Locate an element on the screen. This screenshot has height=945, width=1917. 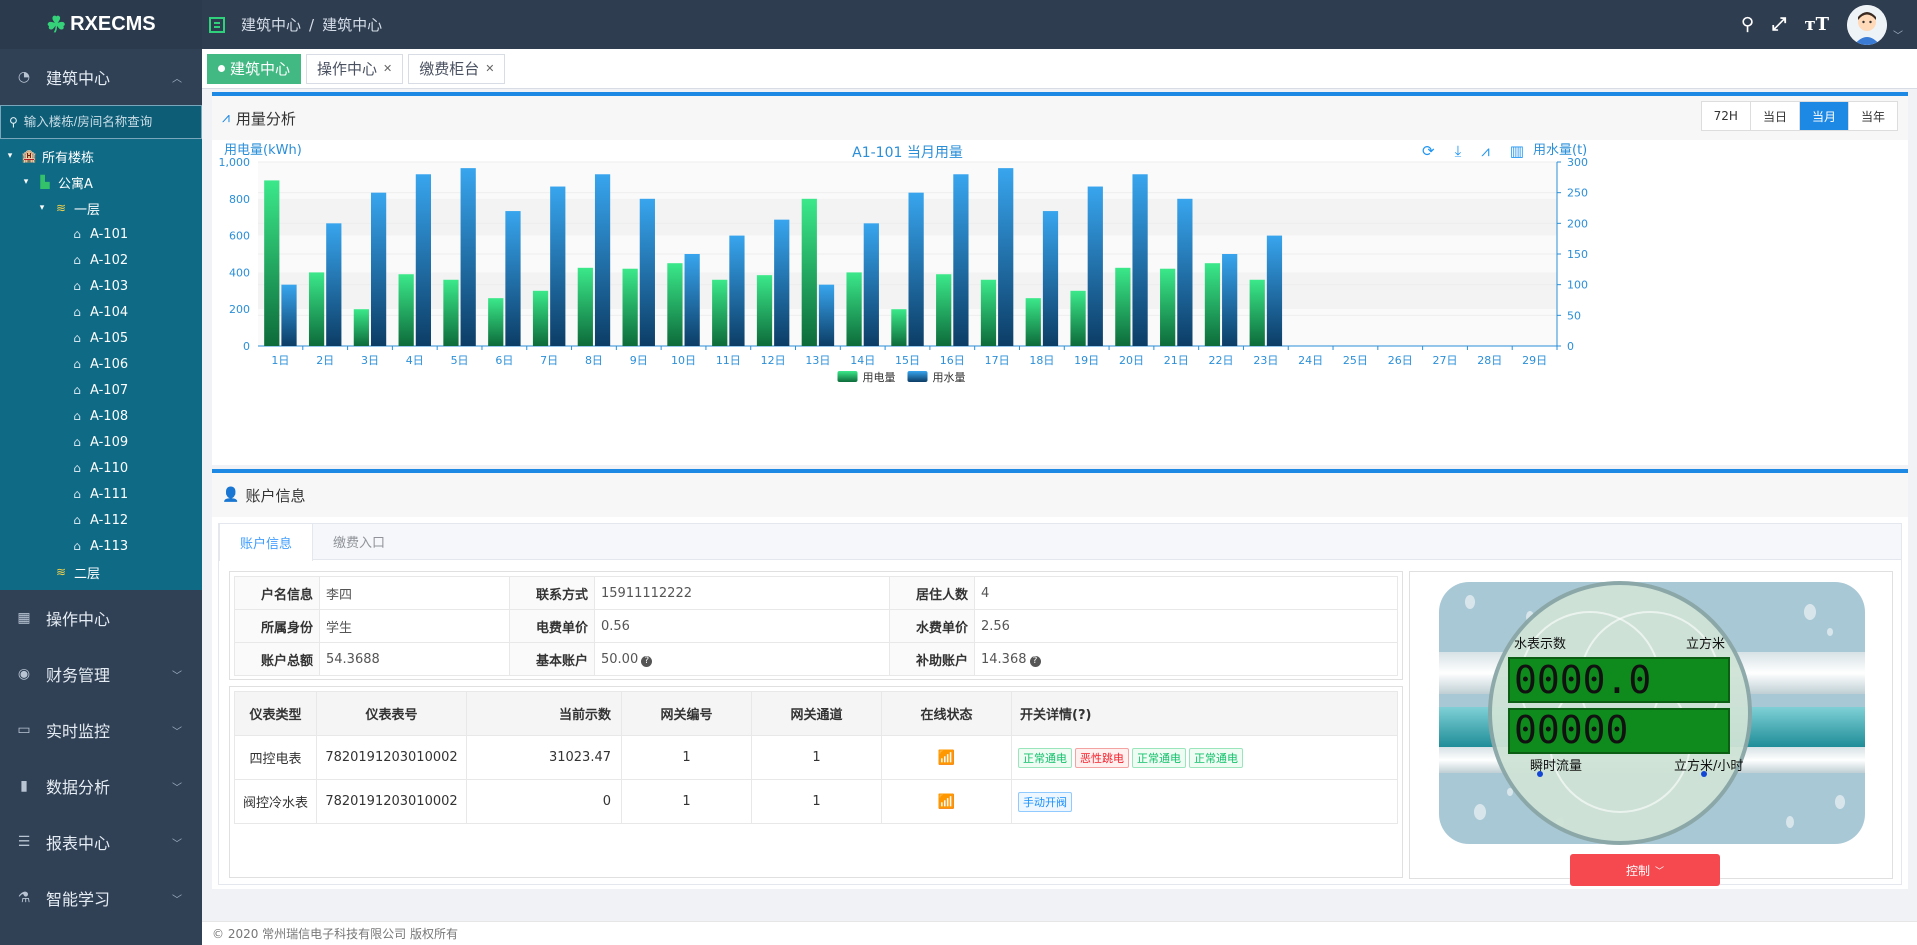
table-row: 阀控冷水表 7820191203010002 0 1 1 📶 手动开阀 is located at coordinates (816, 801).